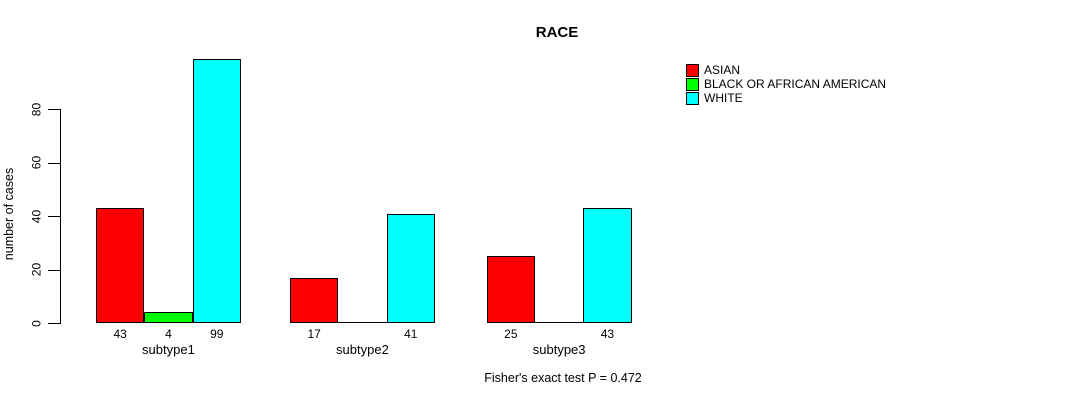 The image size is (1090, 400). What do you see at coordinates (9, 214) in the screenshot?
I see `y-axis-label: number of cases` at bounding box center [9, 214].